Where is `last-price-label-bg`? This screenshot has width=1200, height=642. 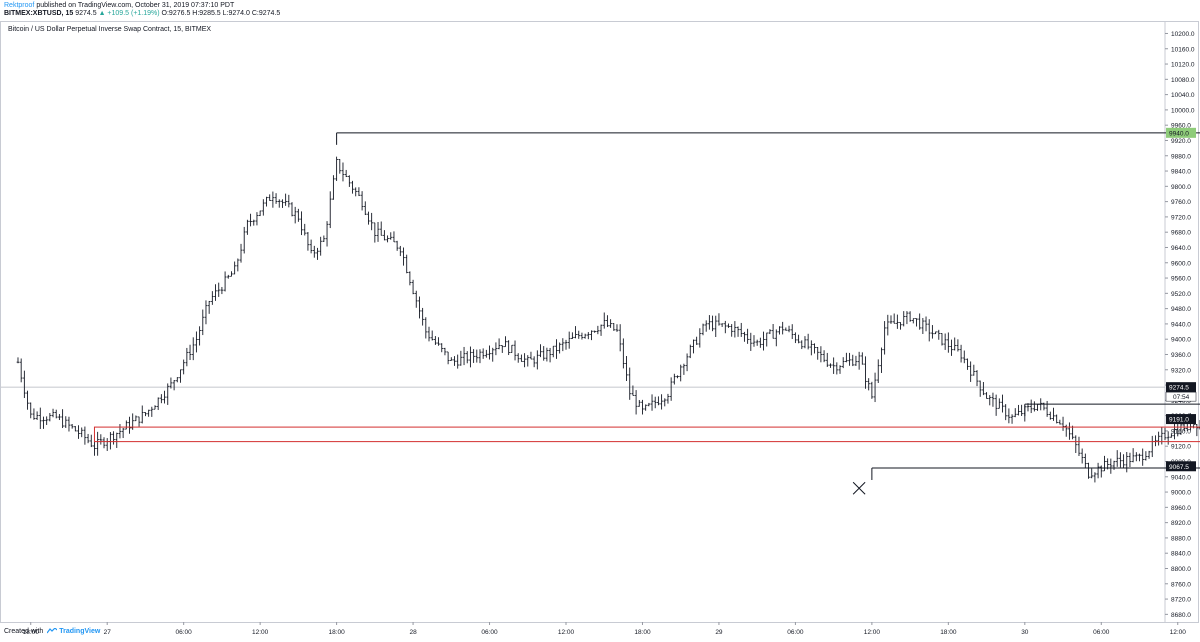 last-price-label-bg is located at coordinates (1181, 387).